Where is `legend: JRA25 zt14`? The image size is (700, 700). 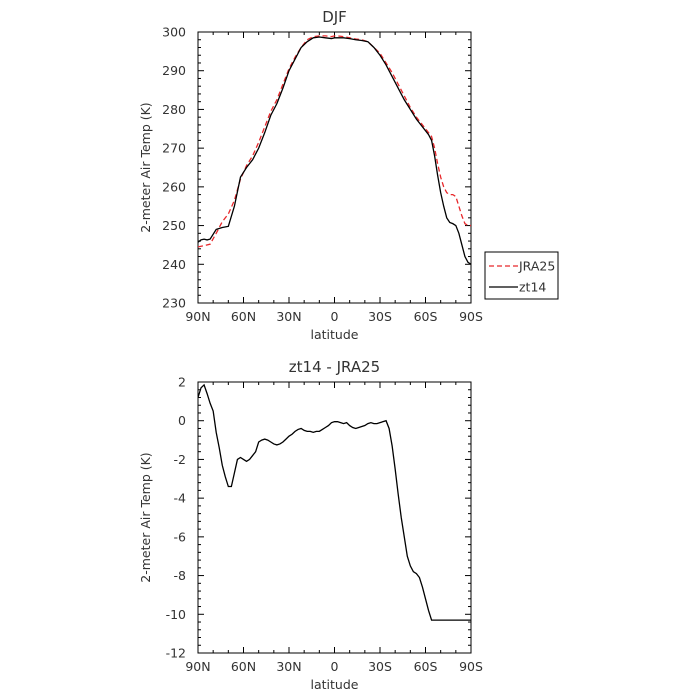
legend: JRA25 zt14 is located at coordinates (521, 275).